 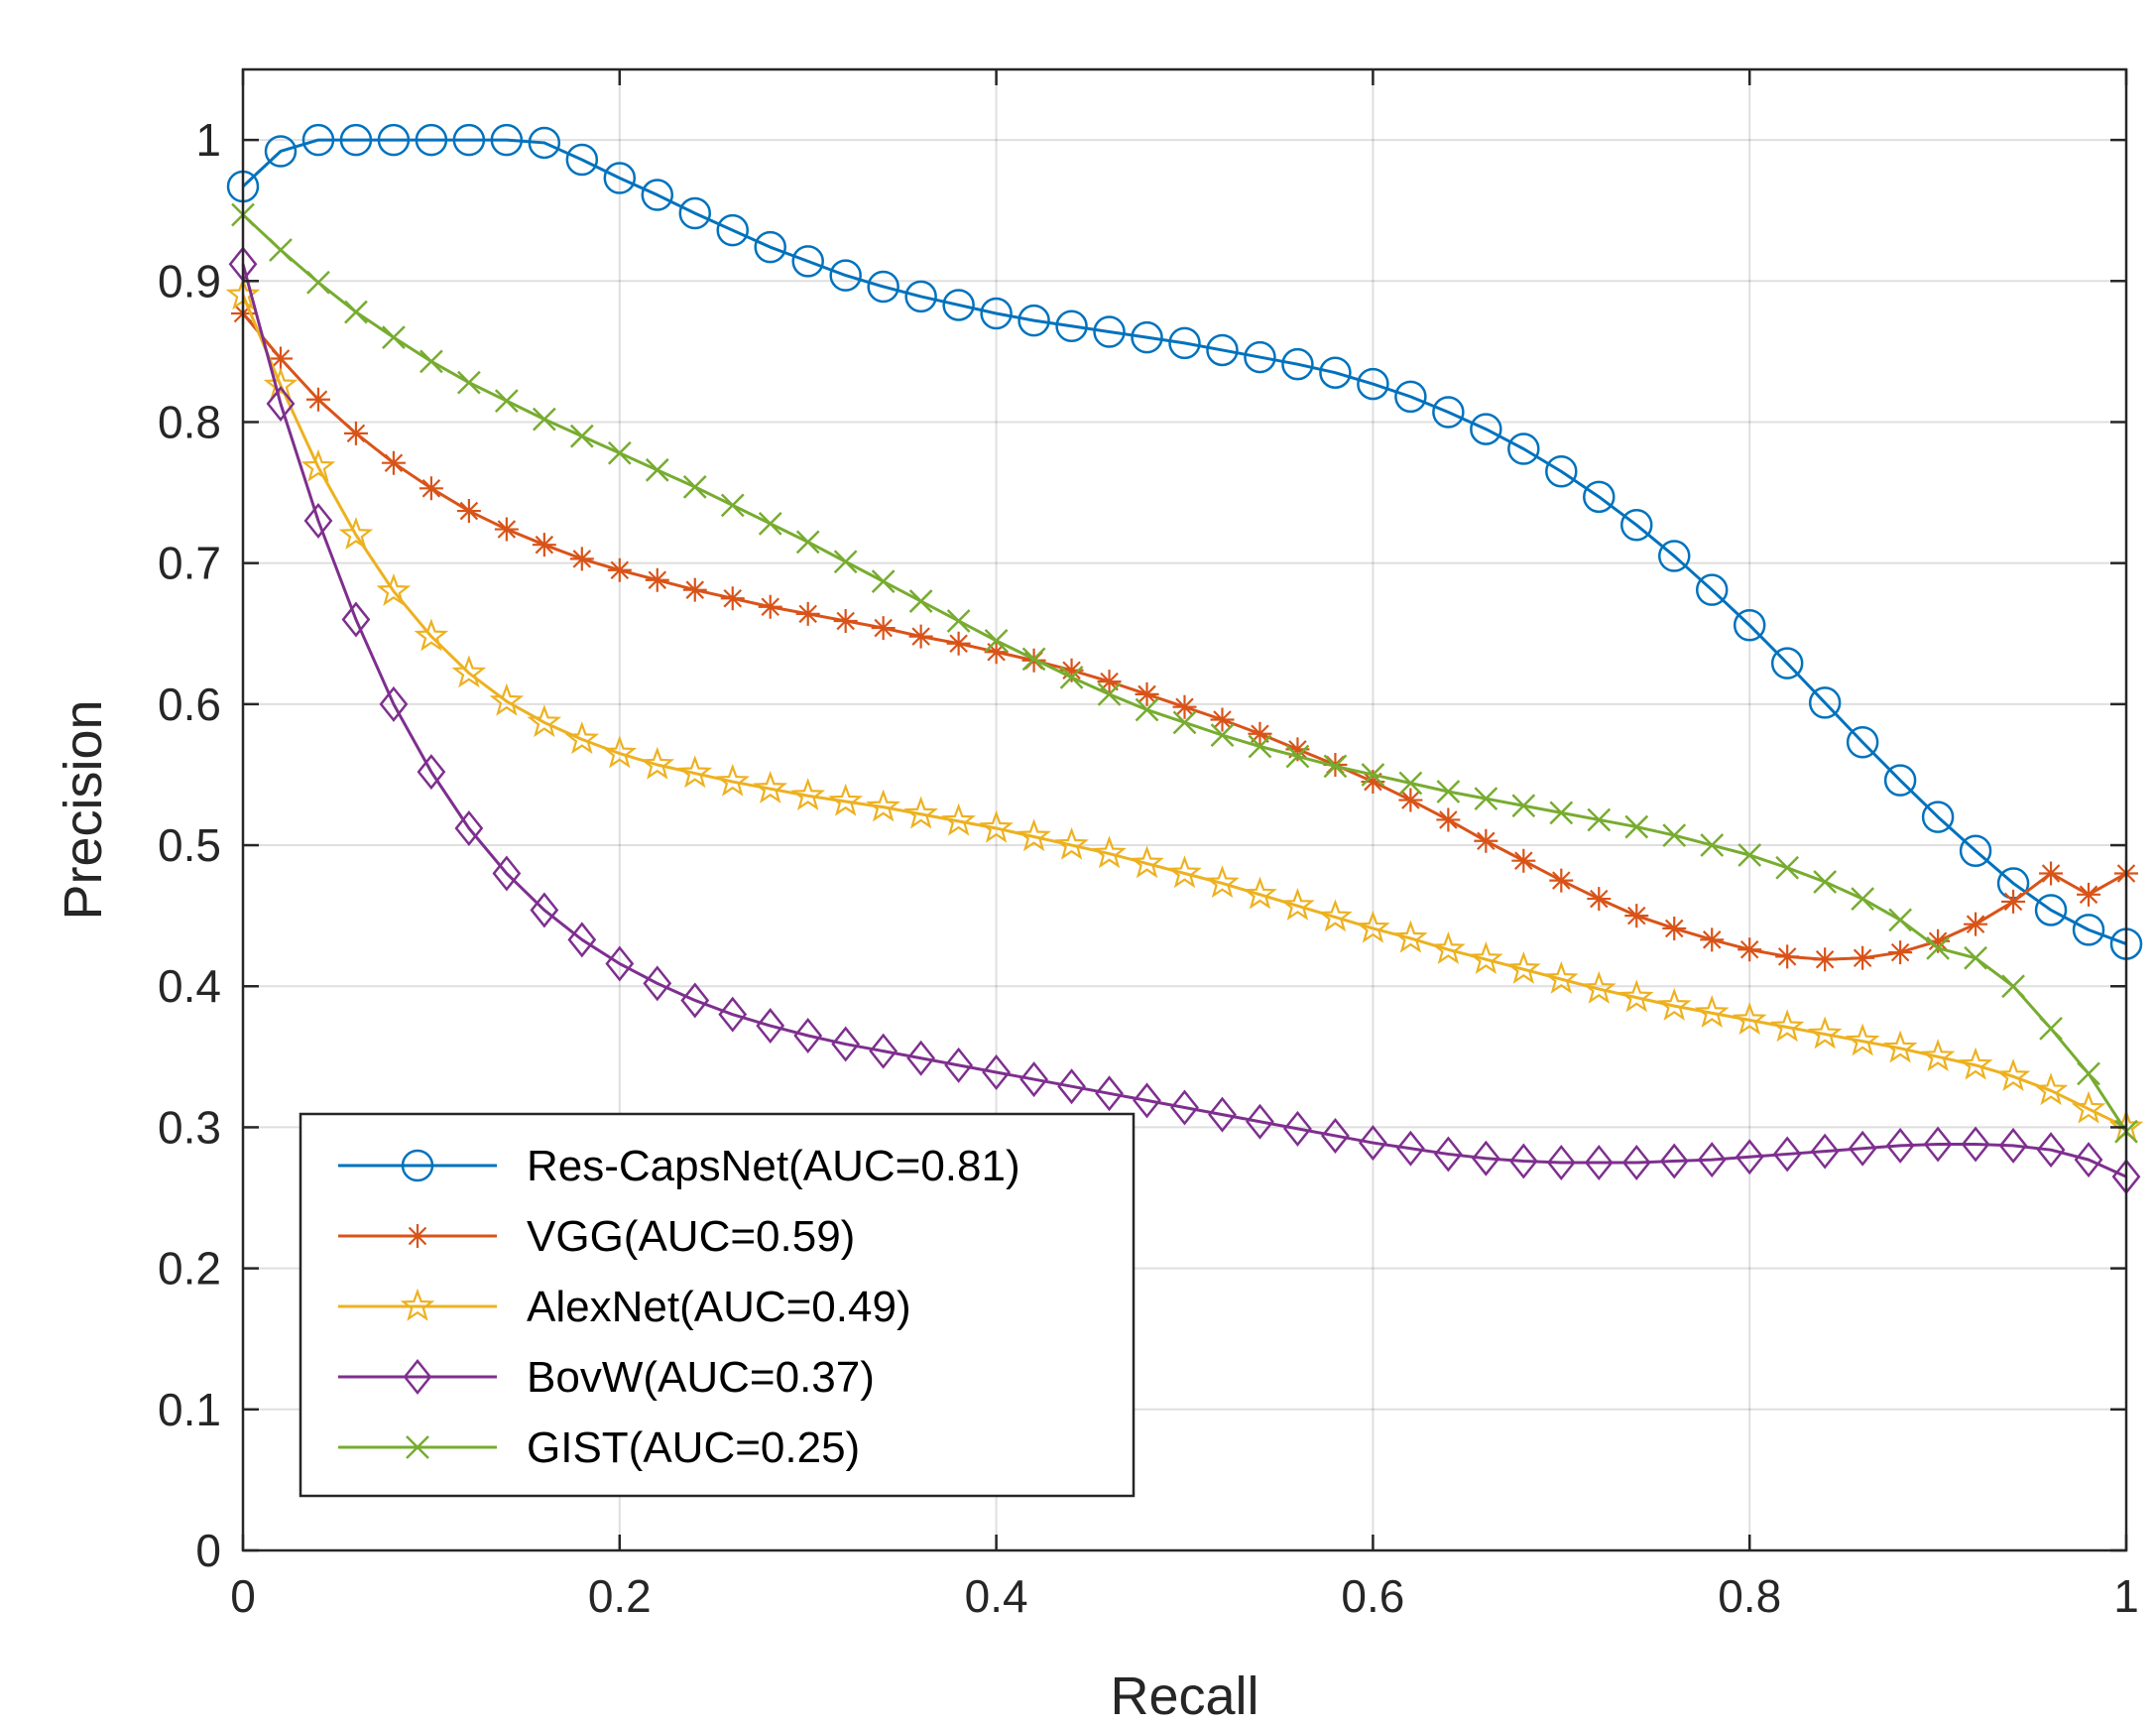 What do you see at coordinates (243, 1596) in the screenshot?
I see `x-tick-label: 0` at bounding box center [243, 1596].